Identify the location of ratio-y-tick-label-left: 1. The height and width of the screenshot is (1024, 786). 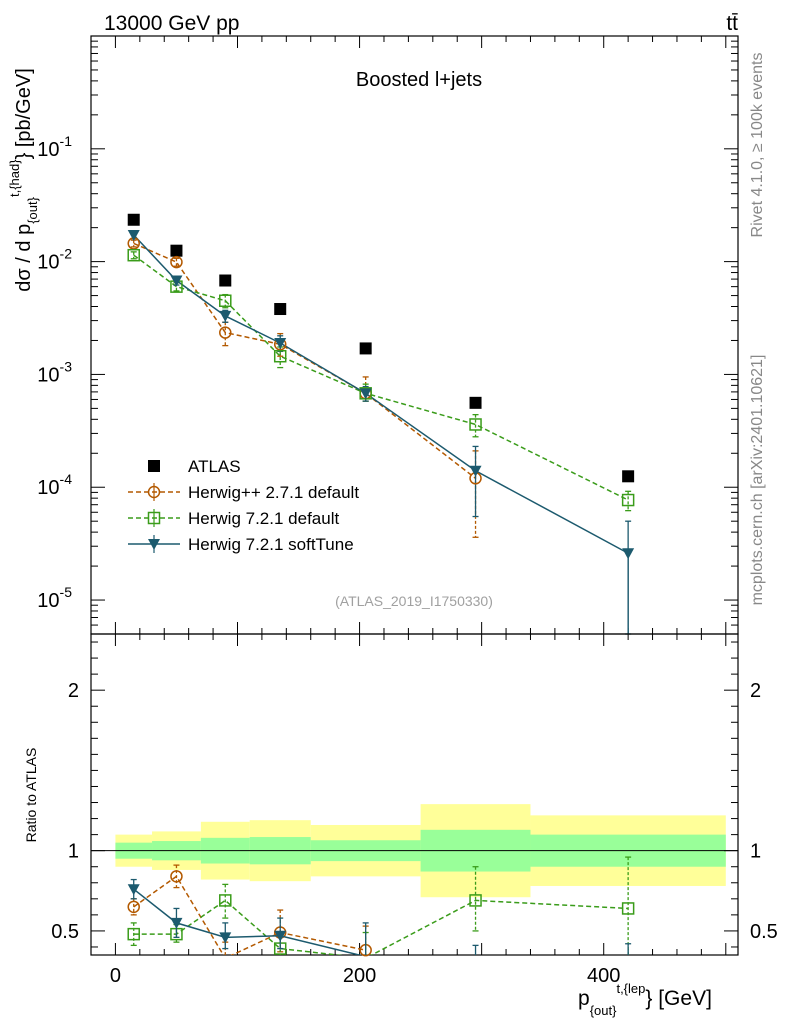
(73, 852).